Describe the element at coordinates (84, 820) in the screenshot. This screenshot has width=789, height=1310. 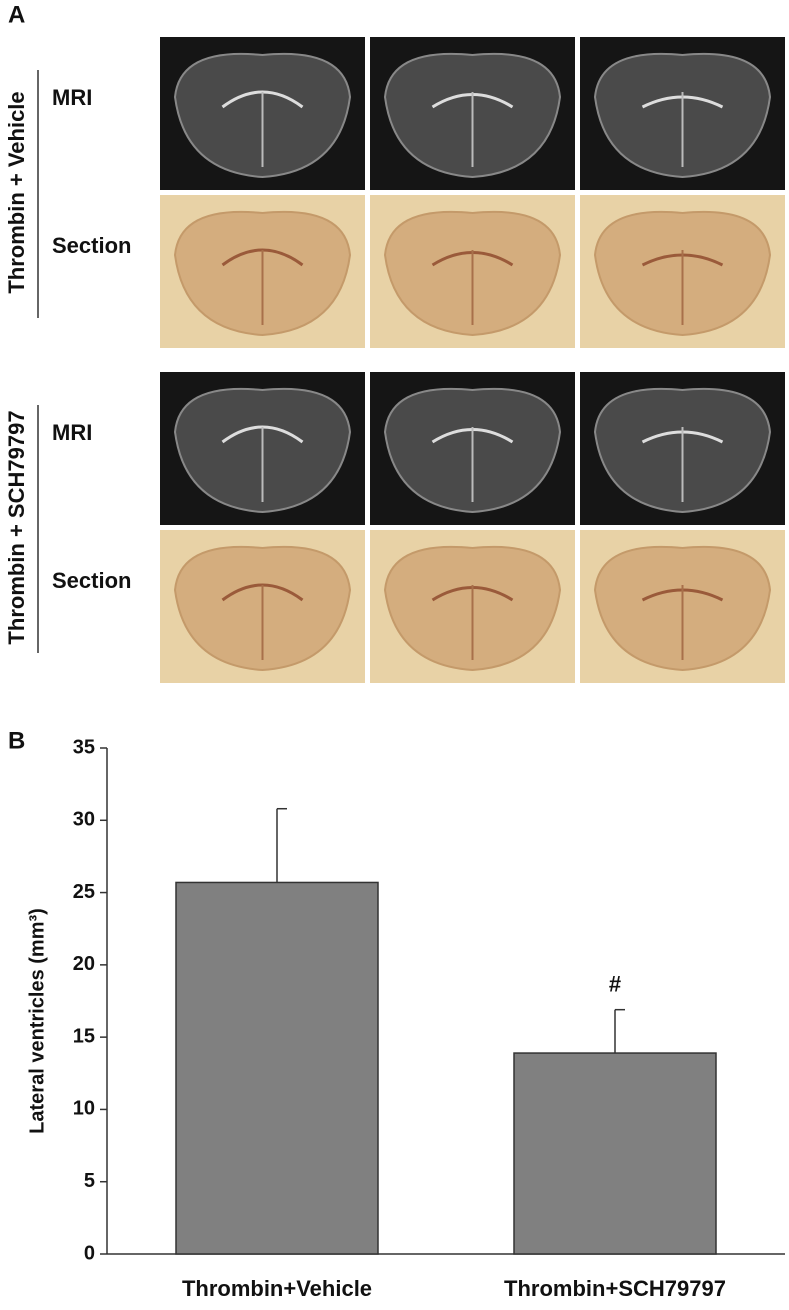
I see `y-tick-label: 30` at that location.